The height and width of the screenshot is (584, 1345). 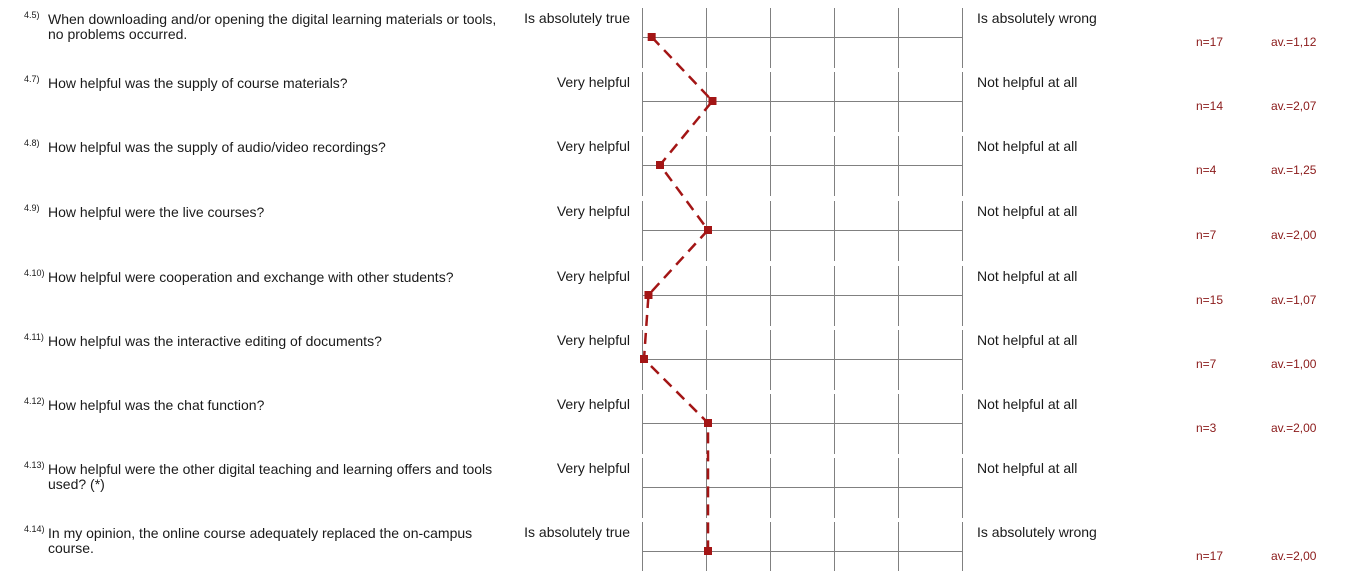 What do you see at coordinates (34, 465) in the screenshot?
I see `item-number: 4.13)` at bounding box center [34, 465].